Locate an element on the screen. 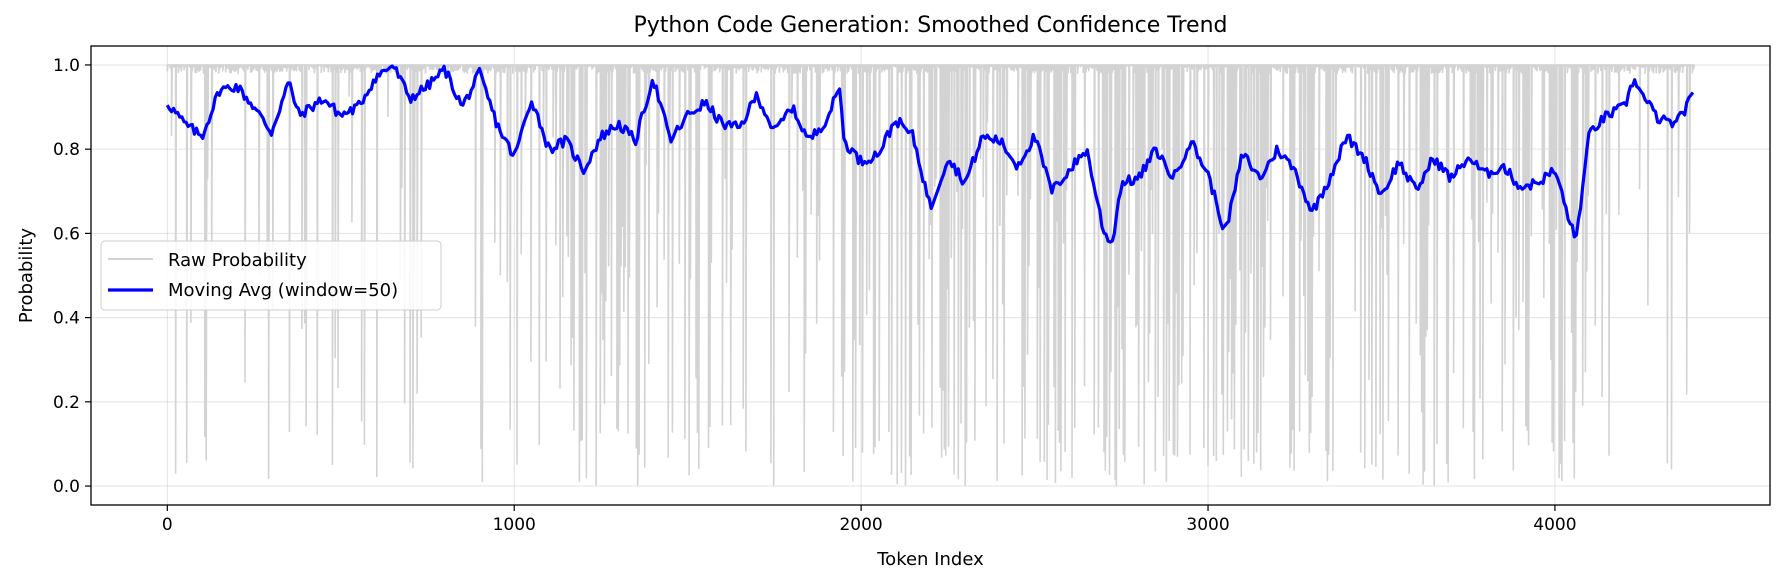 This screenshot has height=584, width=1785. x-tick-label: 1000 is located at coordinates (514, 525).